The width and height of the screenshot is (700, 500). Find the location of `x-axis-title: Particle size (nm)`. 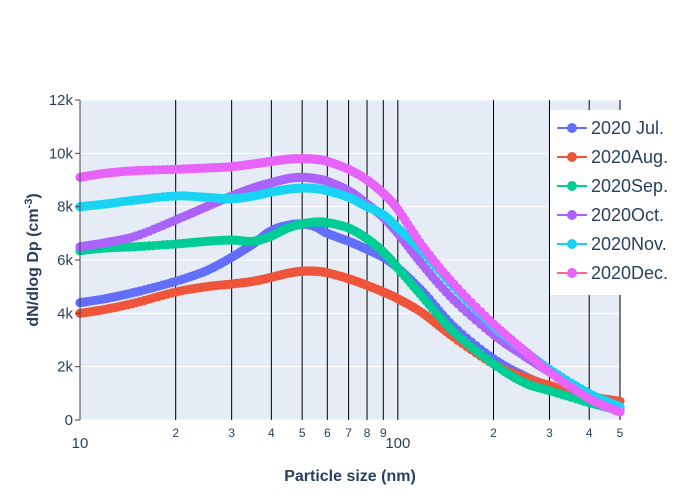

x-axis-title: Particle size (nm) is located at coordinates (350, 476).